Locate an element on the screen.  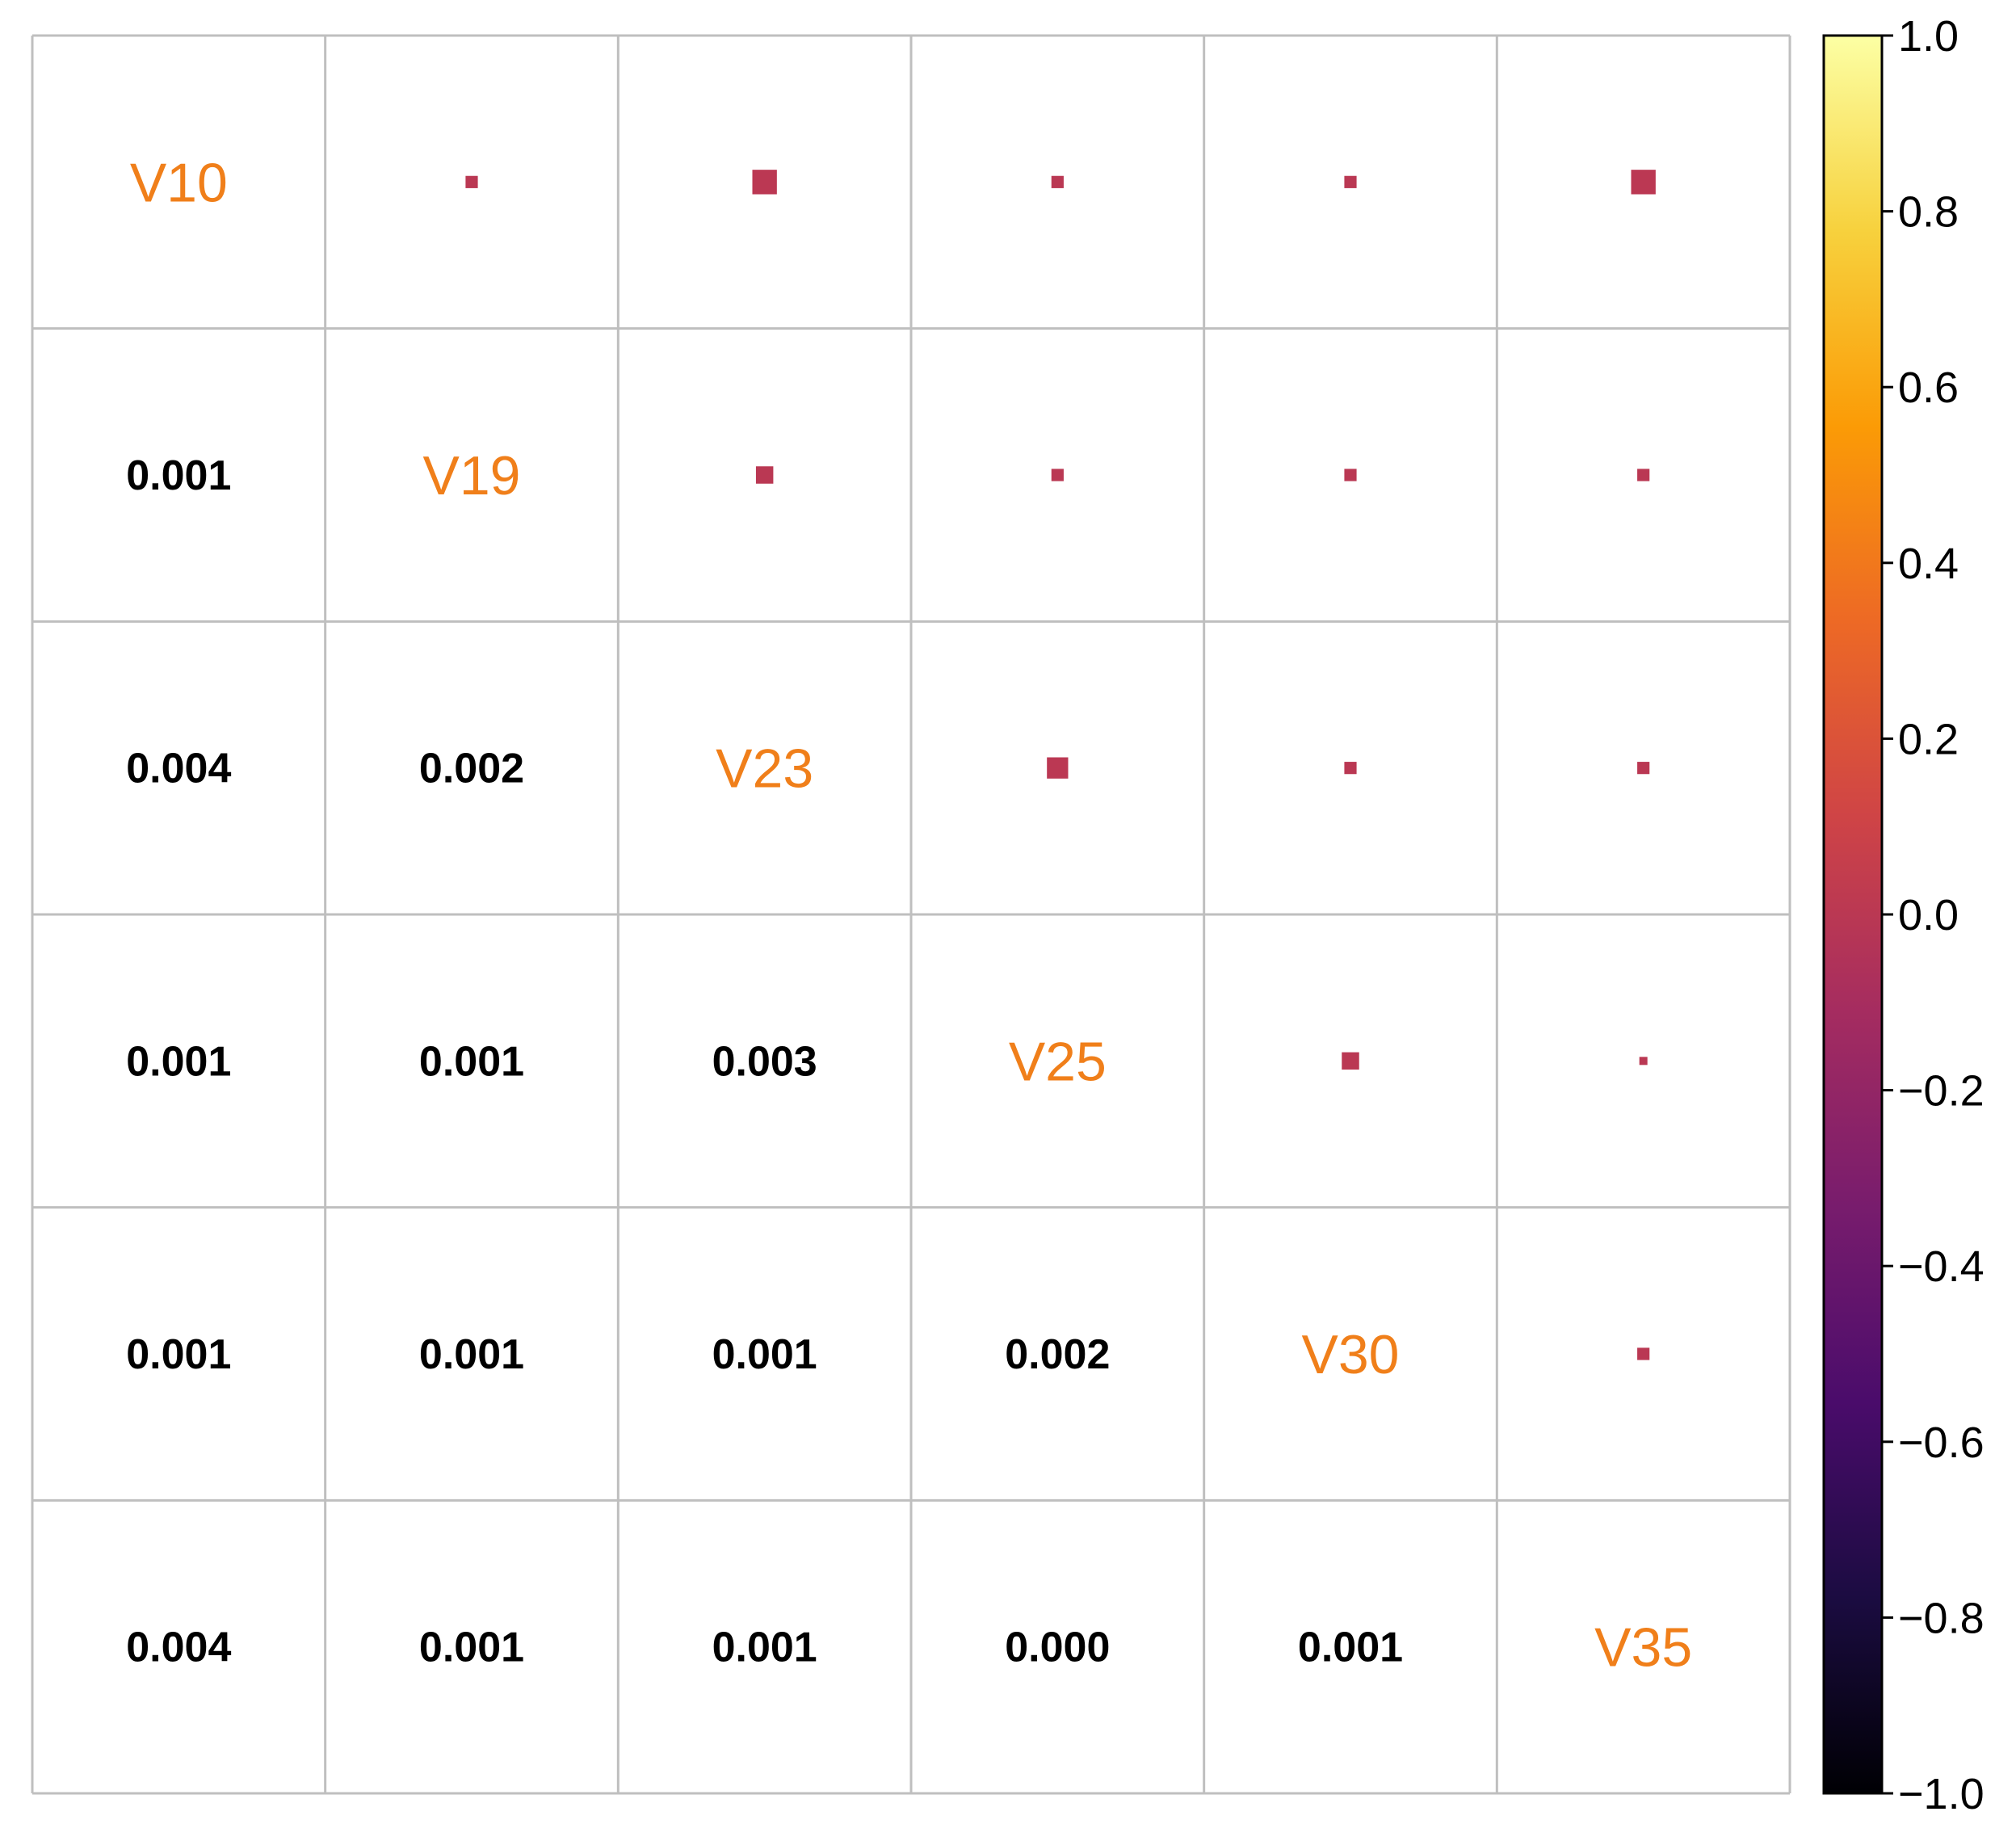
colorbar-tick-label: −0.6 is located at coordinates (1941, 1443).